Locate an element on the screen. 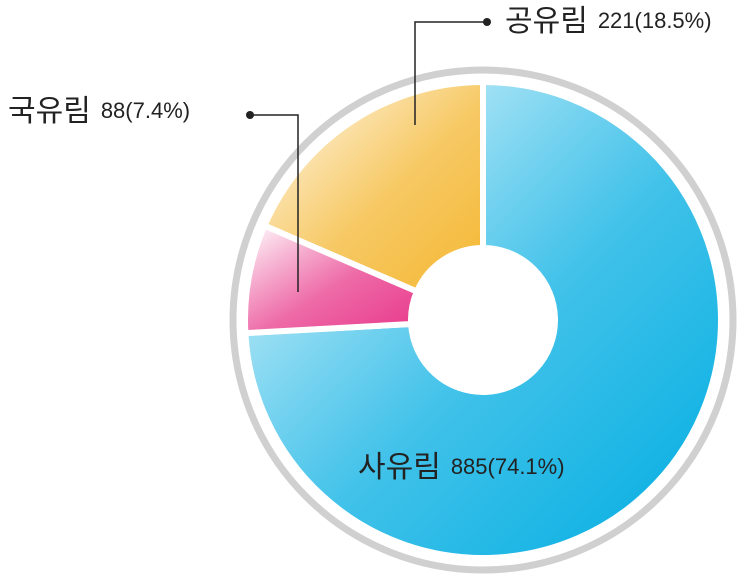 Image resolution: width=753 pixels, height=578 pixels. slice is located at coordinates (373, 187).